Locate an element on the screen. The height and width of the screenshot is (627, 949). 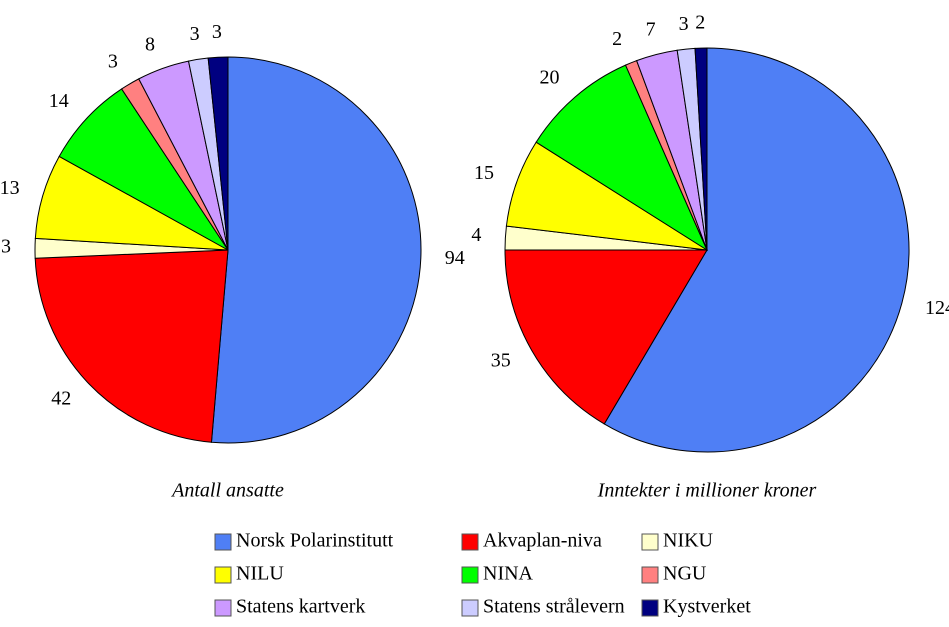
legend-label: NINA is located at coordinates (508, 574).